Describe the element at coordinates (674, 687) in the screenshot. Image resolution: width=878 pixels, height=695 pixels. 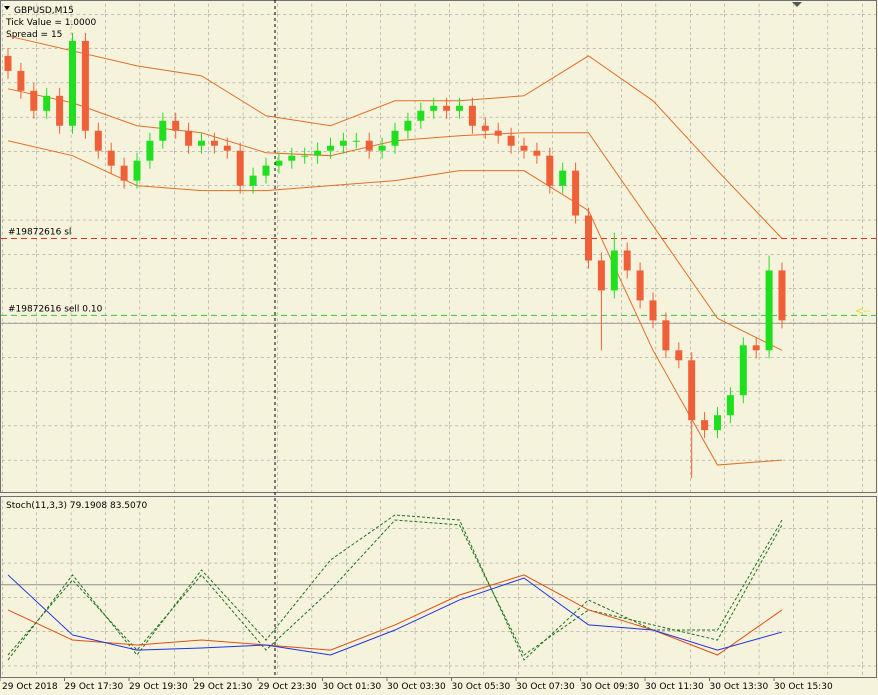
I see `x-tick-label: 30 Oct 11:30` at that location.